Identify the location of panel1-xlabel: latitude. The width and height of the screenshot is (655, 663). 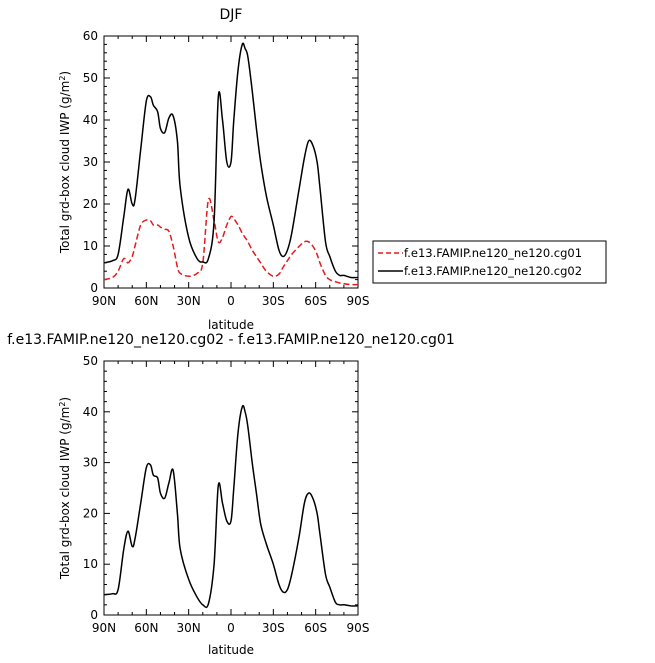
(231, 325).